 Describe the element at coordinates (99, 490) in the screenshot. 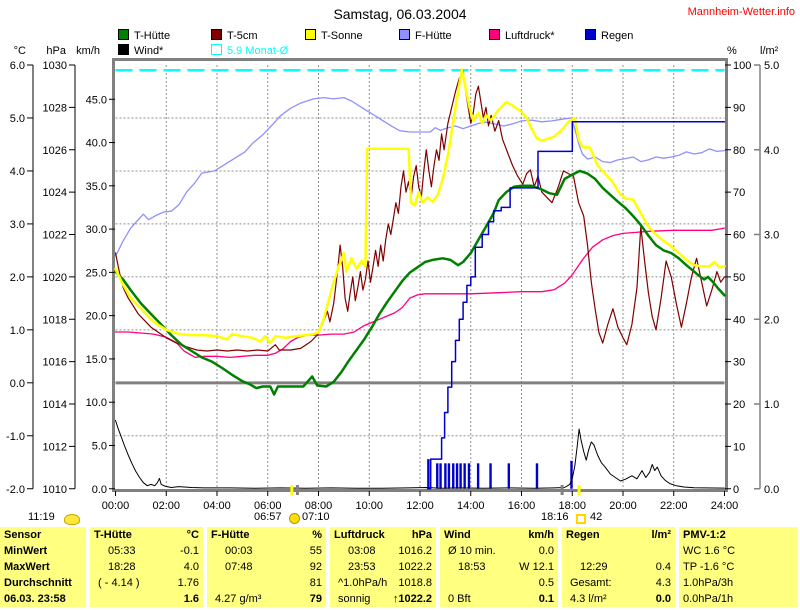

I see `wind-tick-label: 0.0` at that location.